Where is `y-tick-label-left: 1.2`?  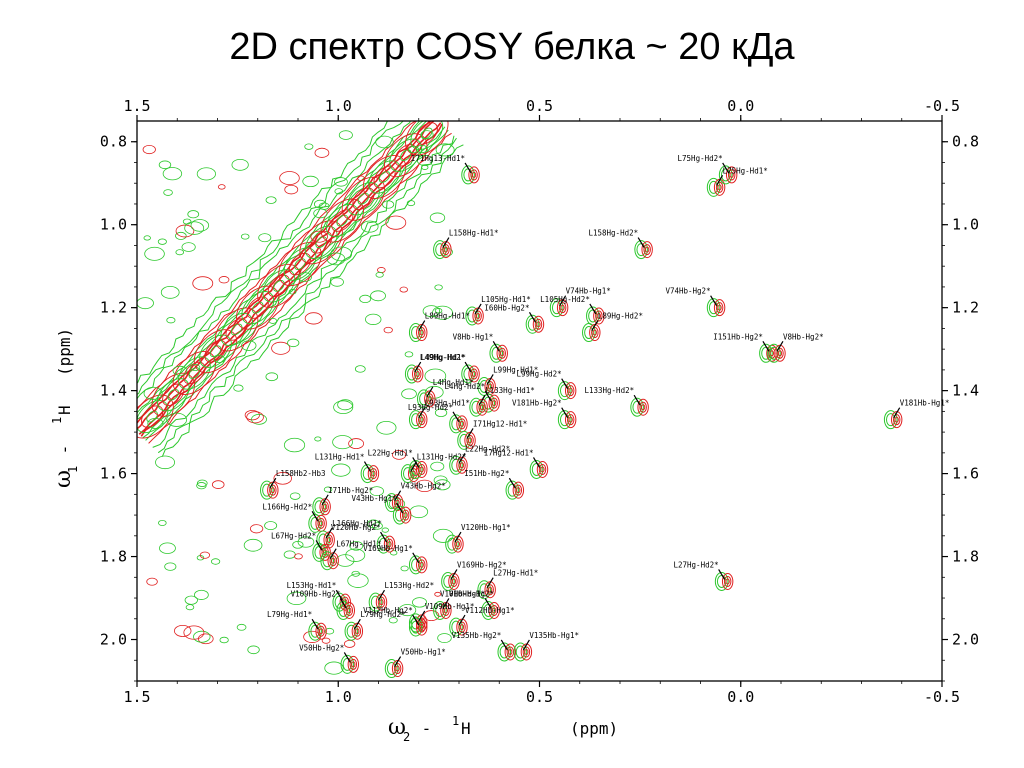 y-tick-label-left: 1.2 is located at coordinates (113, 308).